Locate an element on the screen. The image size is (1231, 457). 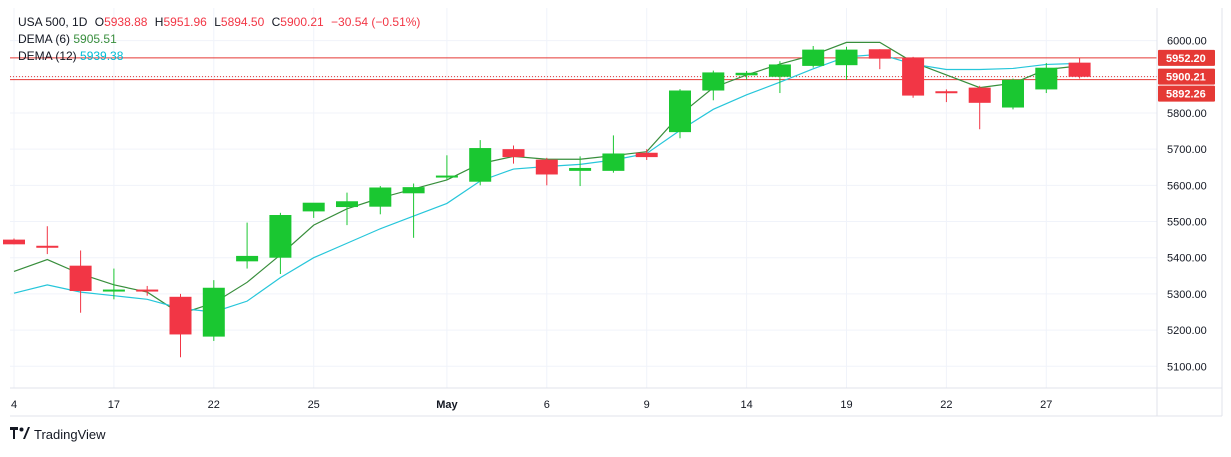
brand-name: TradingView is located at coordinates (70, 434).